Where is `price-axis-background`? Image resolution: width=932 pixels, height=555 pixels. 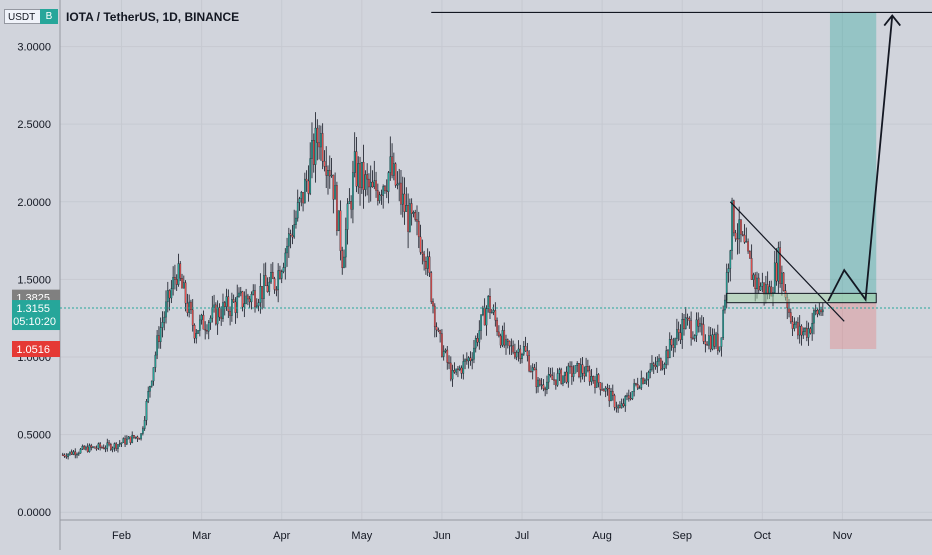
price-axis-background is located at coordinates (30, 275).